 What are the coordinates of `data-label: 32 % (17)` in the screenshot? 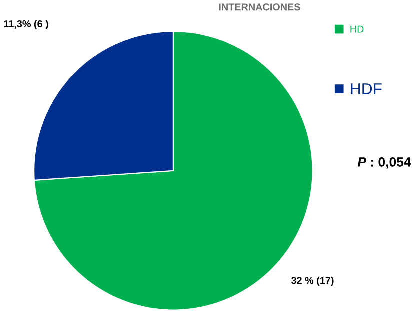 It's located at (312, 281).